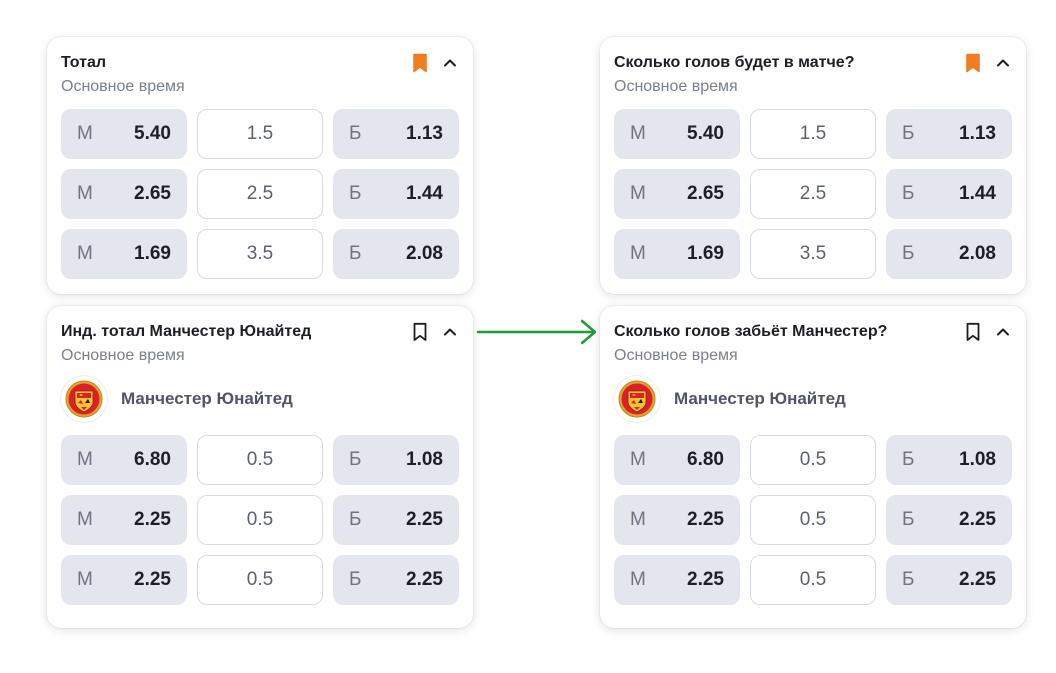 The height and width of the screenshot is (673, 1056). What do you see at coordinates (207, 398) in the screenshot?
I see `team-name: Манчестер Юнайтед` at bounding box center [207, 398].